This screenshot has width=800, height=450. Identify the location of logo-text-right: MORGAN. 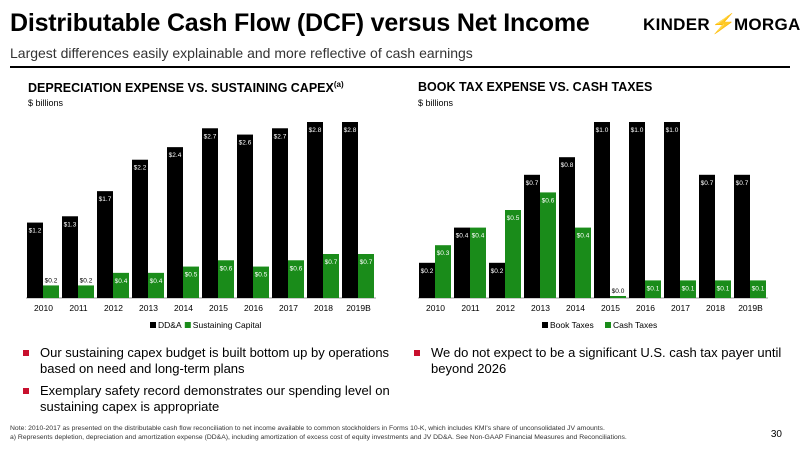
(766, 24).